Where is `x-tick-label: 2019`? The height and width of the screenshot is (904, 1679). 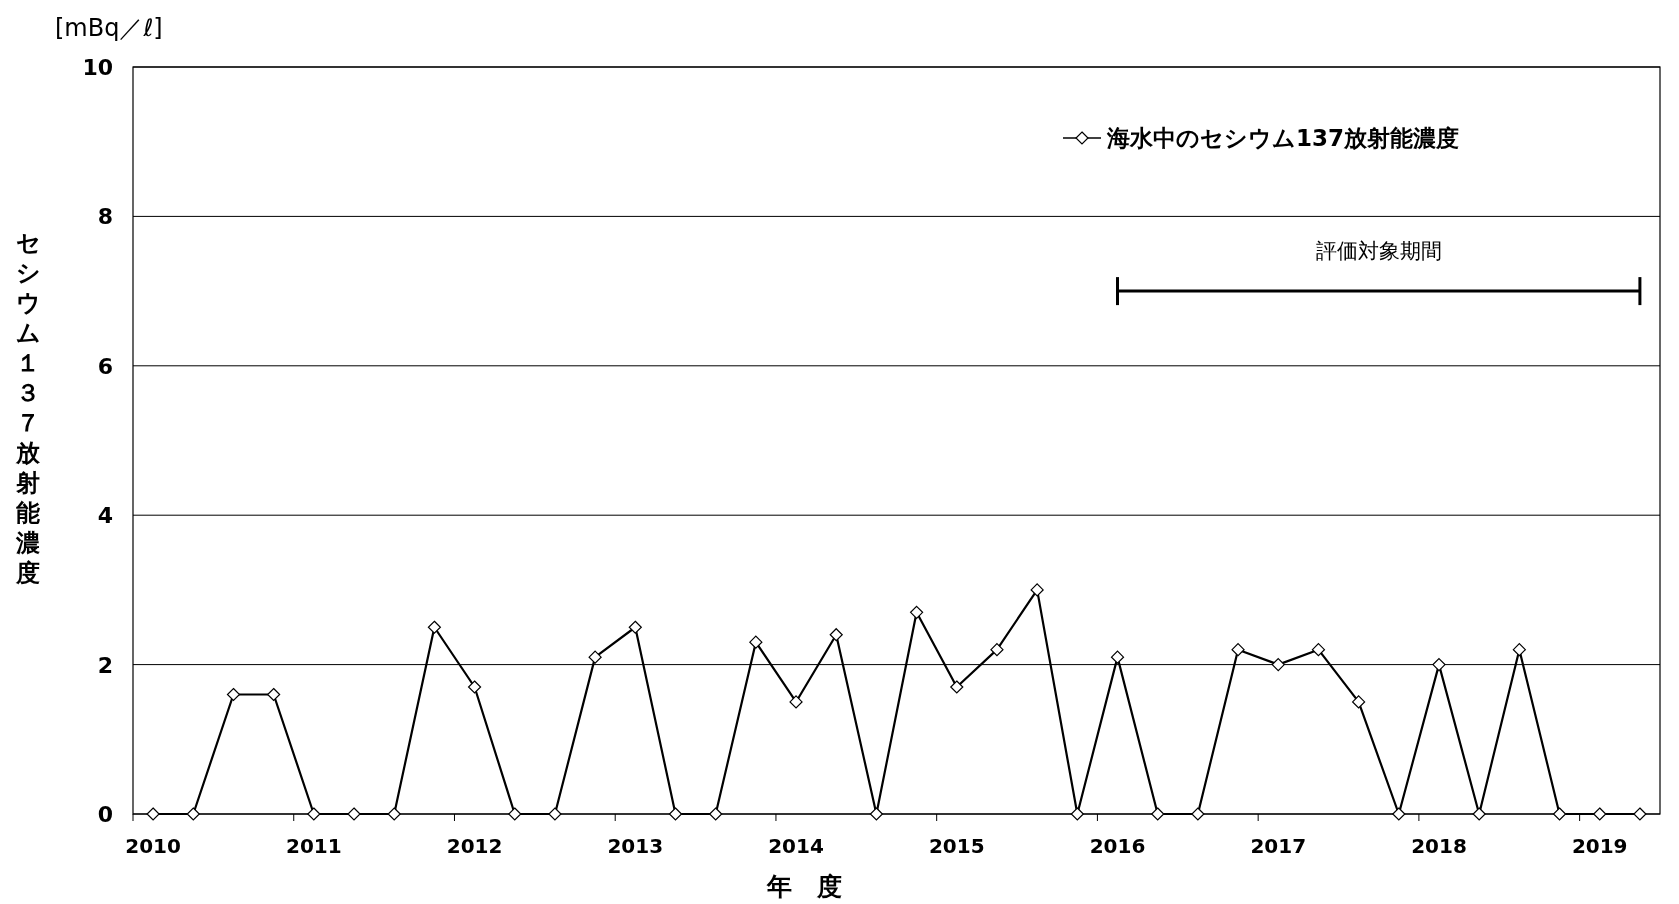
x-tick-label: 2019 is located at coordinates (1599, 846).